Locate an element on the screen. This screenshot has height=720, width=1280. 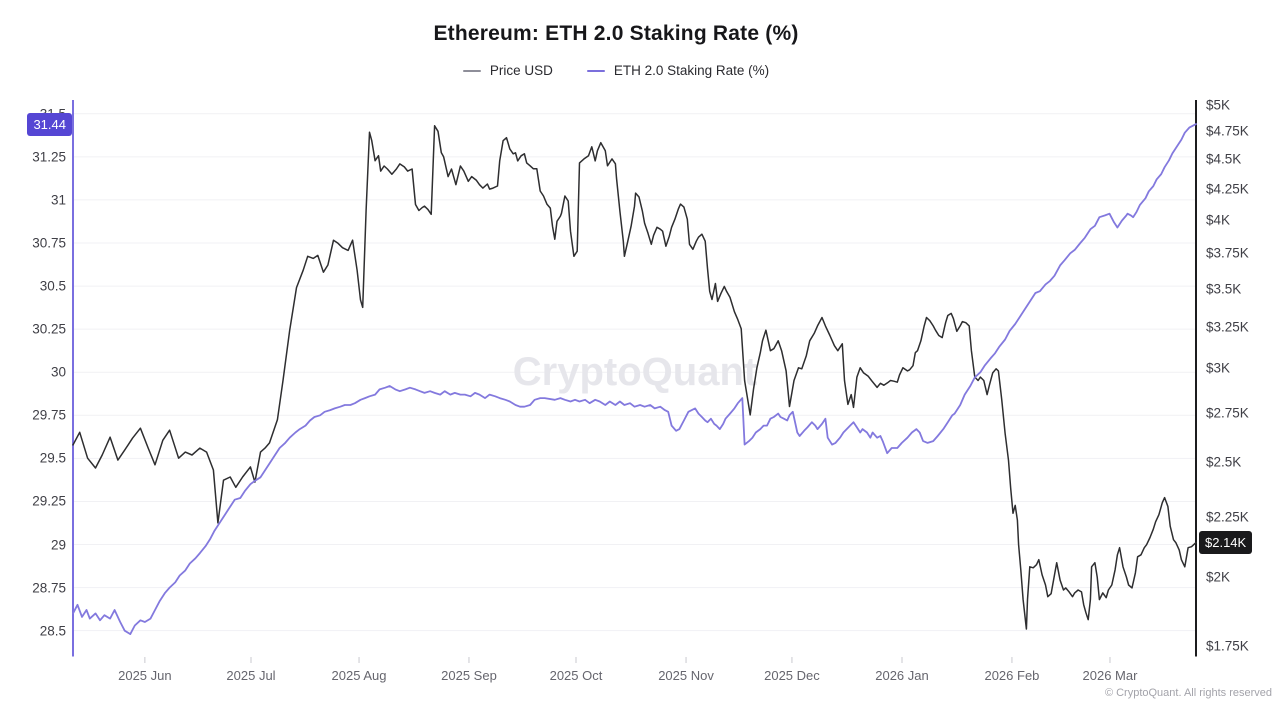
legend-item-staking-rate: ETH 2.0 Staking Rate (%) is located at coordinates (678, 70).